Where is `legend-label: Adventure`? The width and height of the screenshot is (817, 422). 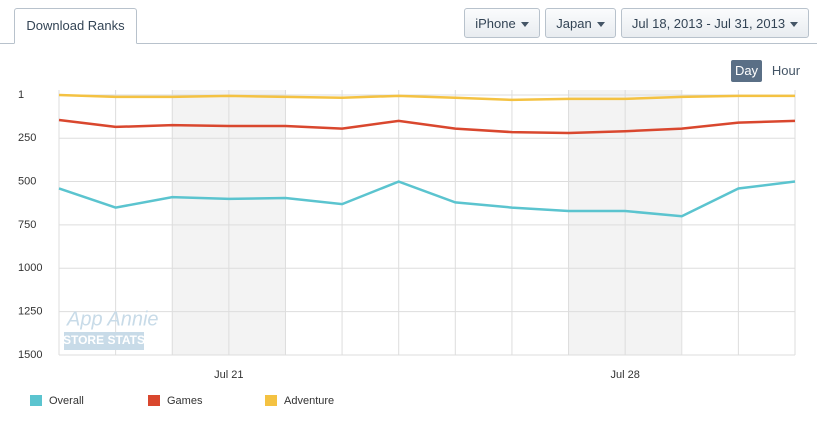 legend-label: Adventure is located at coordinates (309, 401).